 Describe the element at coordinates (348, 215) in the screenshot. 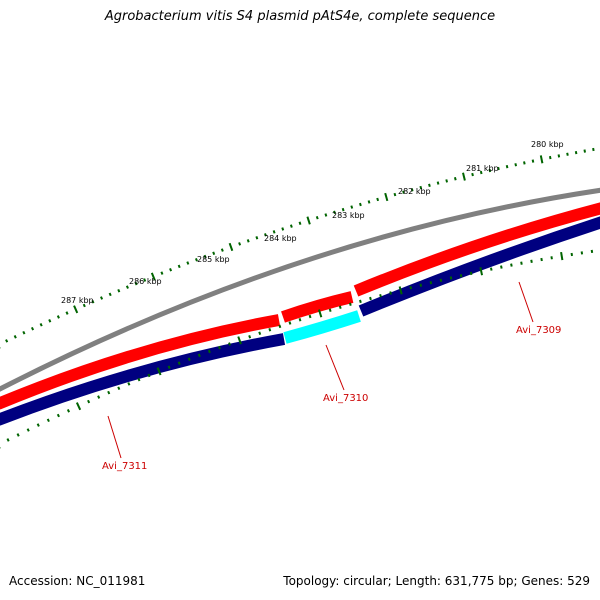

I see `scale-label-283: 283 kbp` at that location.